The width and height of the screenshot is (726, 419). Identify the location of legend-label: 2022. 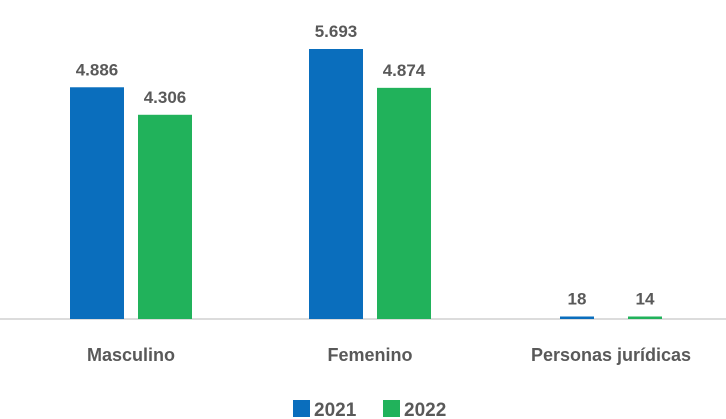
(425, 409).